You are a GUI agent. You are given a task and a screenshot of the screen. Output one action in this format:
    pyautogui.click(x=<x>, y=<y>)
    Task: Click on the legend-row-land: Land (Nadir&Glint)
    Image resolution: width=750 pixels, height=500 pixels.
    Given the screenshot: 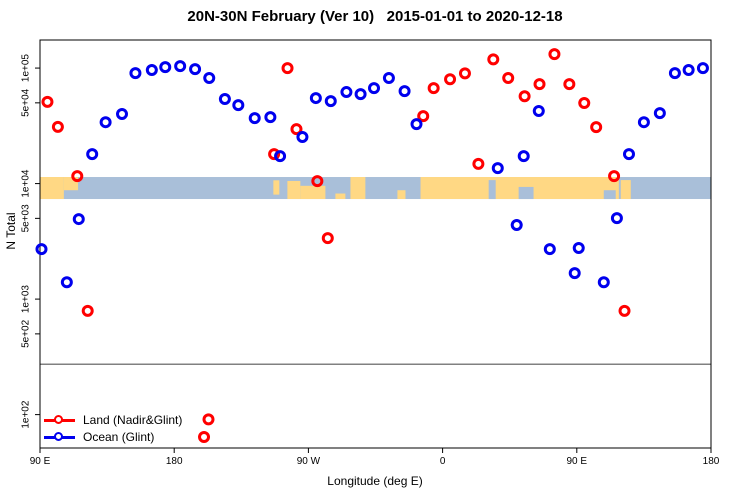 What is the action you would take?
    pyautogui.click(x=113, y=420)
    